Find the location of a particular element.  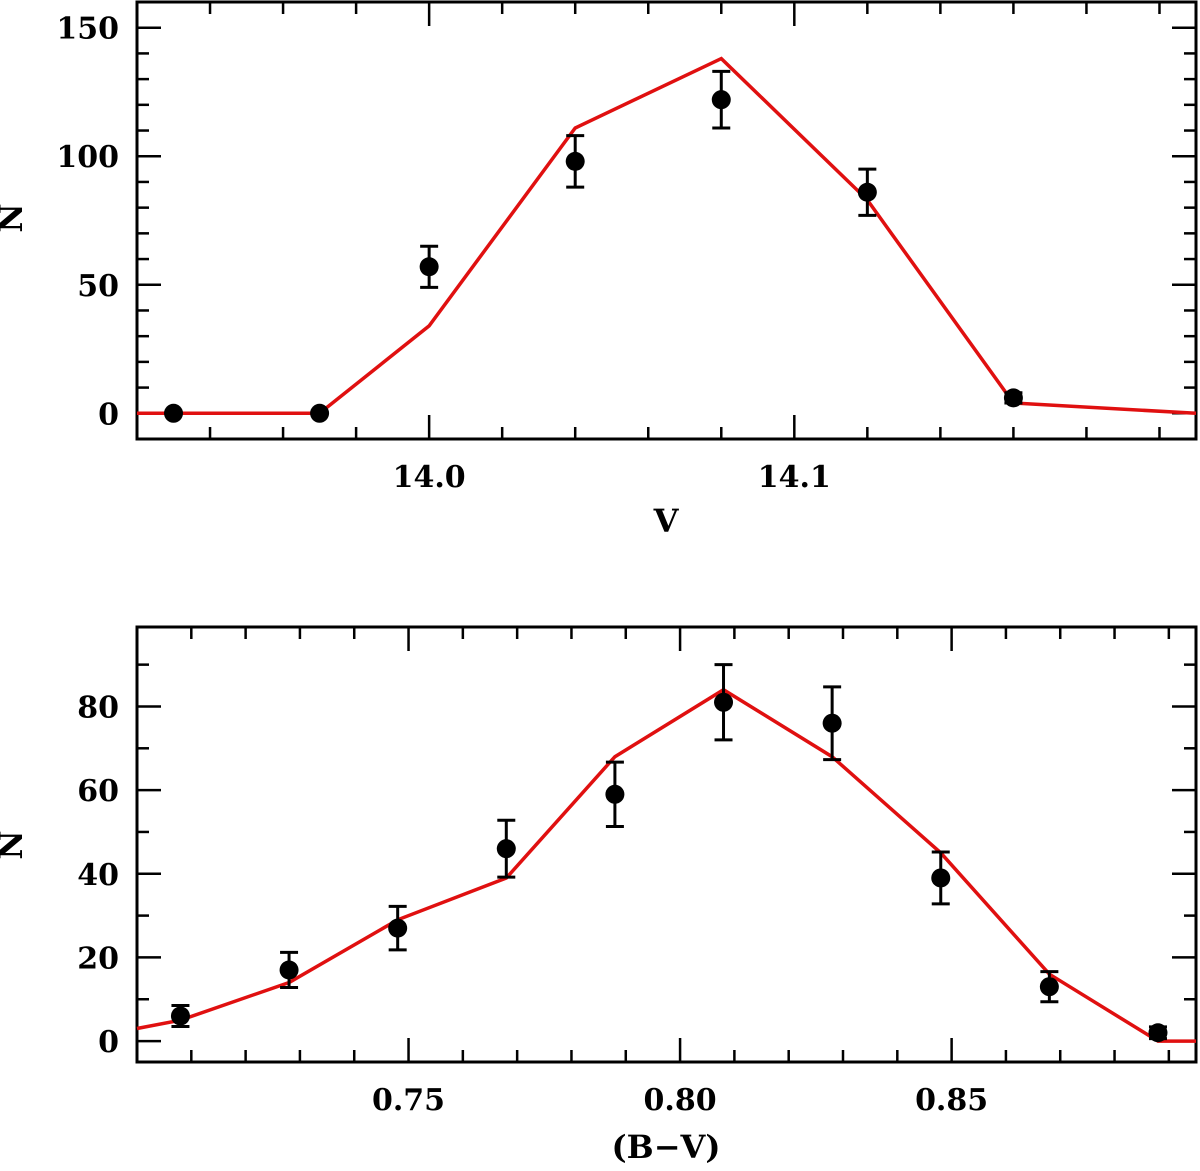

panel0-x-axis-title: V is located at coordinates (666, 521).